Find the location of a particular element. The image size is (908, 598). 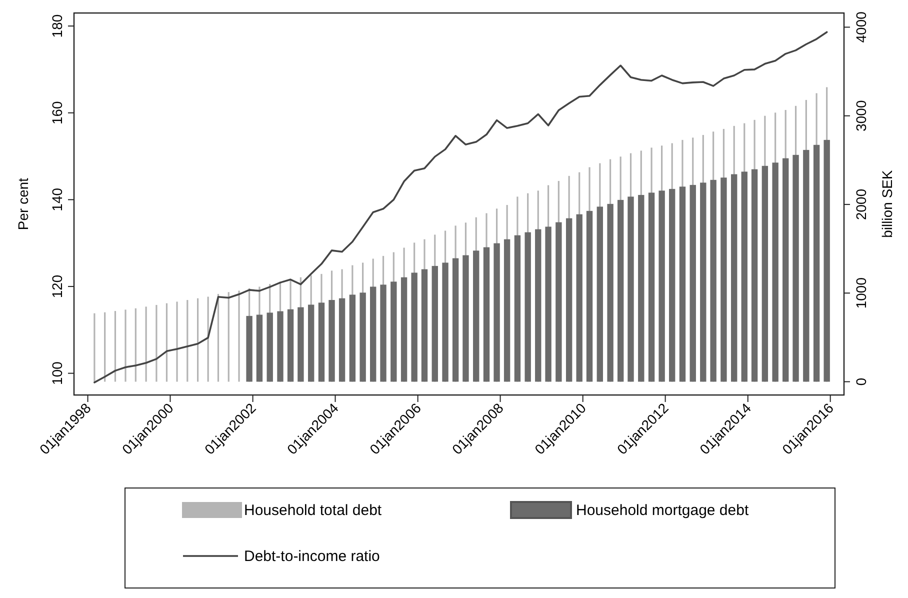

y-tick-label: 140 is located at coordinates (57, 200).